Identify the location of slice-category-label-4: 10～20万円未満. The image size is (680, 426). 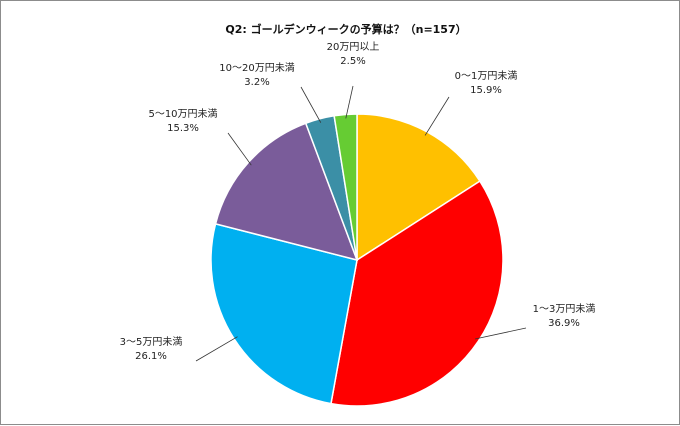
(256, 68).